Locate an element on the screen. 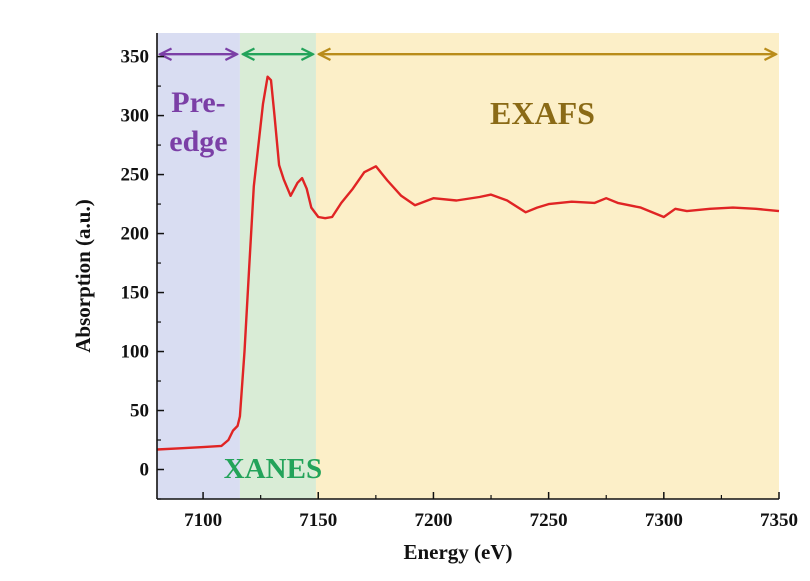 This screenshot has height=581, width=810. region-label-xanes: XANES is located at coordinates (273, 469).